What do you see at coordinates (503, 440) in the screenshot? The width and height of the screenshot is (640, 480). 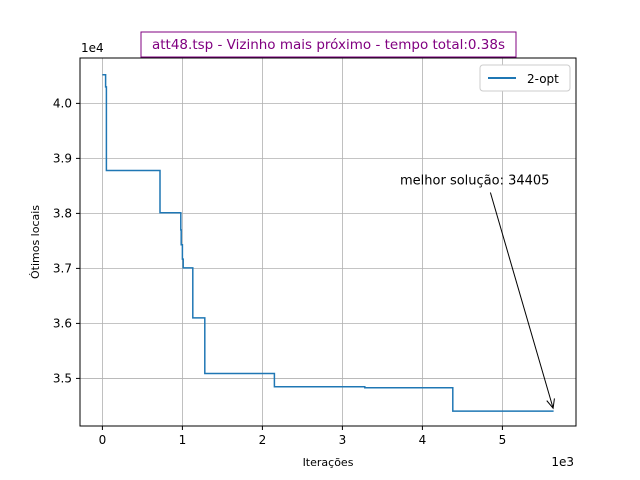 I see `x-tick-label: 5` at bounding box center [503, 440].